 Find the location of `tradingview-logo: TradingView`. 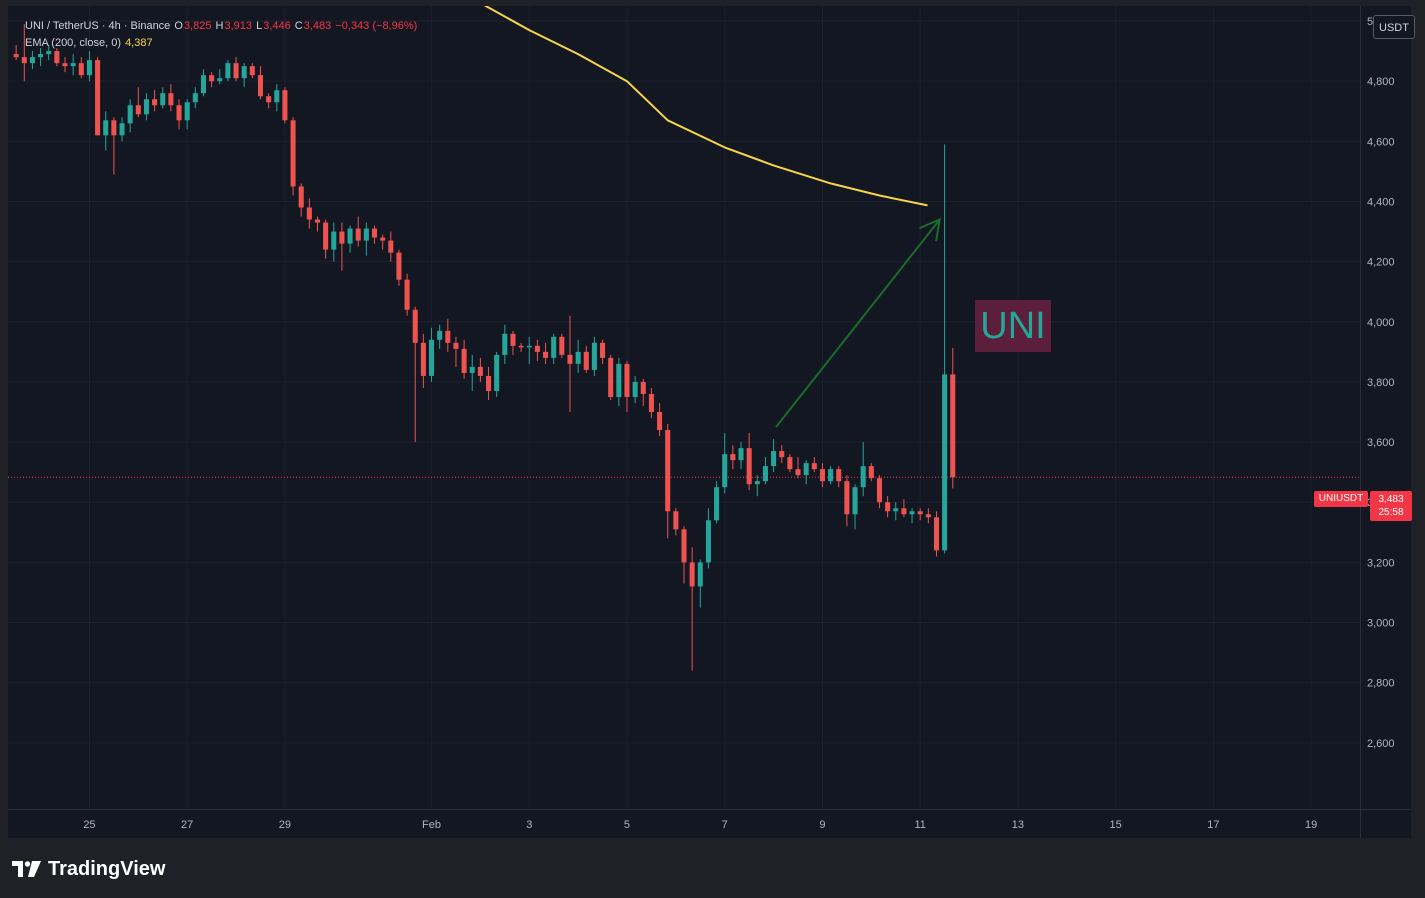

tradingview-logo: TradingView is located at coordinates (88, 869).